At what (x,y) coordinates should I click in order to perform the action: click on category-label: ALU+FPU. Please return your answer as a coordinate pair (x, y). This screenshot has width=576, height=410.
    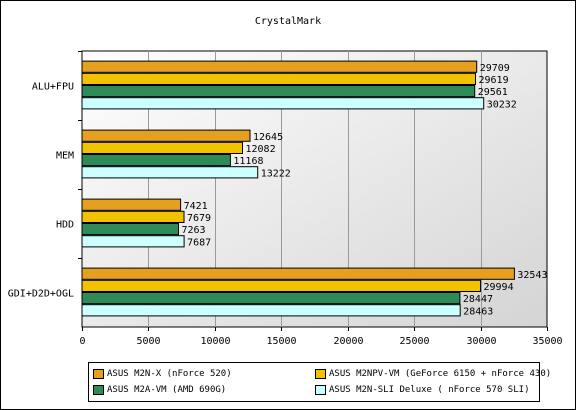
    Looking at the image, I should click on (53, 87).